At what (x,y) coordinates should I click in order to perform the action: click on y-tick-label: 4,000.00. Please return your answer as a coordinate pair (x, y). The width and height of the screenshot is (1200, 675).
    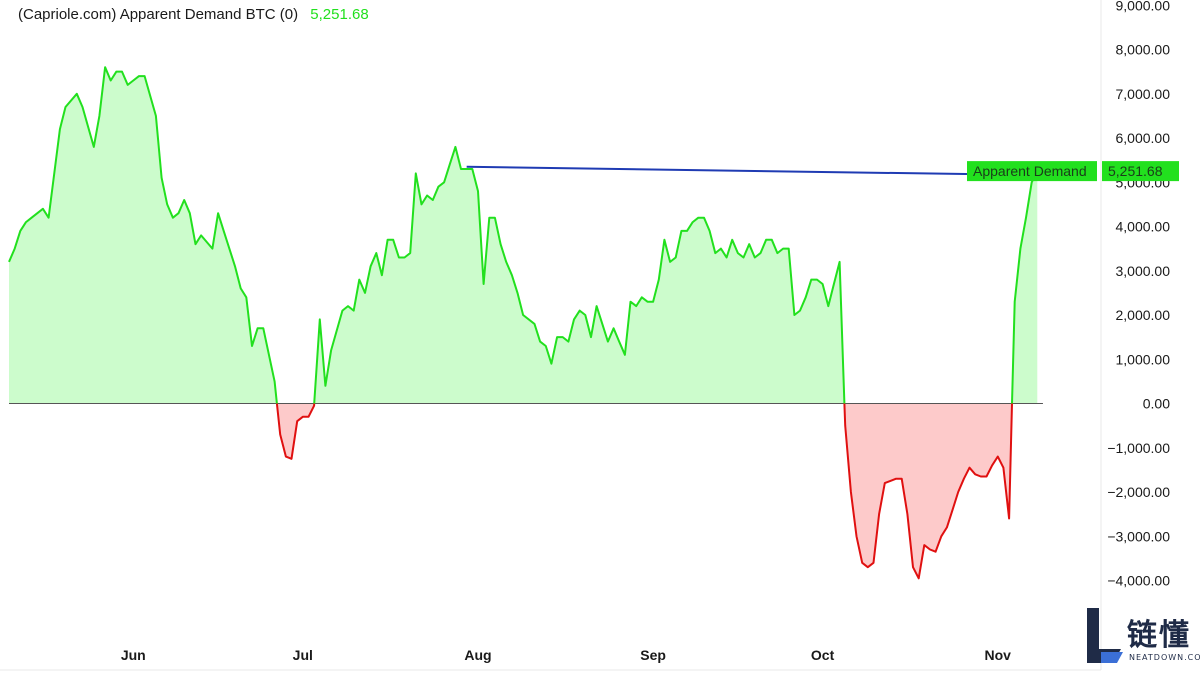
    Looking at the image, I should click on (1143, 227).